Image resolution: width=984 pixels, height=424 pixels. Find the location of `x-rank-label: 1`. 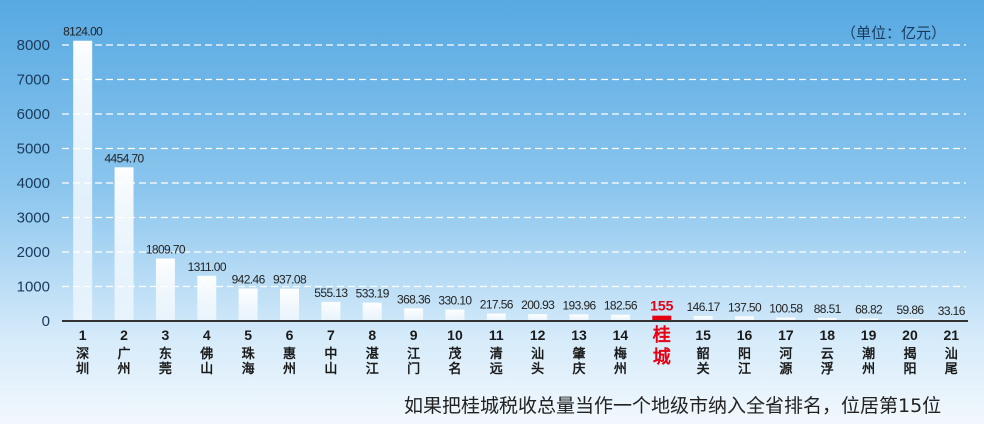

x-rank-label: 1 is located at coordinates (83, 335).